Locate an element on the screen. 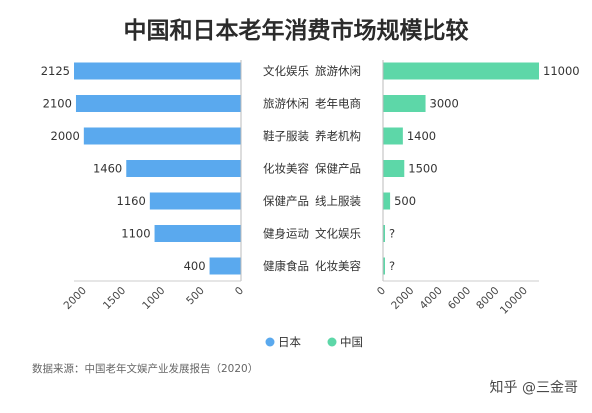  legend-label-japan: 日本 is located at coordinates (289, 342).